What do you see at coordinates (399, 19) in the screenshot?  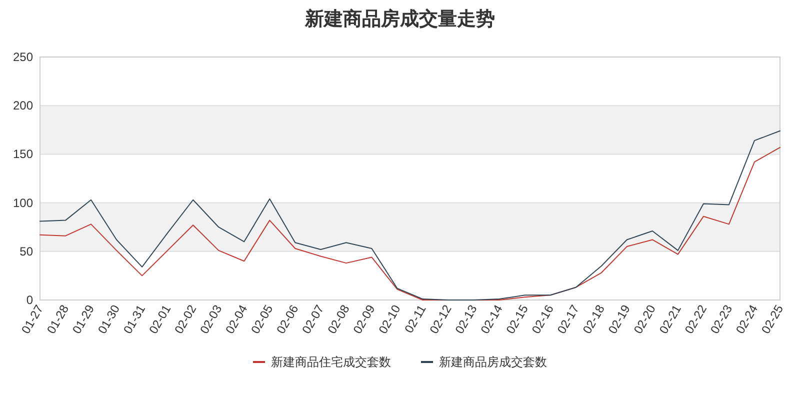 I see `chart-title: 新建商品房成交量走势` at bounding box center [399, 19].